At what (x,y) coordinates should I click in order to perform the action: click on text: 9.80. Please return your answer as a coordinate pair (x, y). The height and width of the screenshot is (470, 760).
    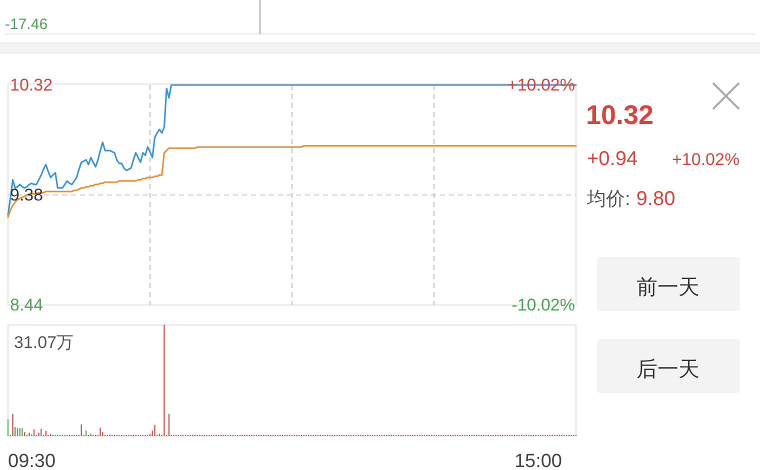
    Looking at the image, I should click on (656, 199).